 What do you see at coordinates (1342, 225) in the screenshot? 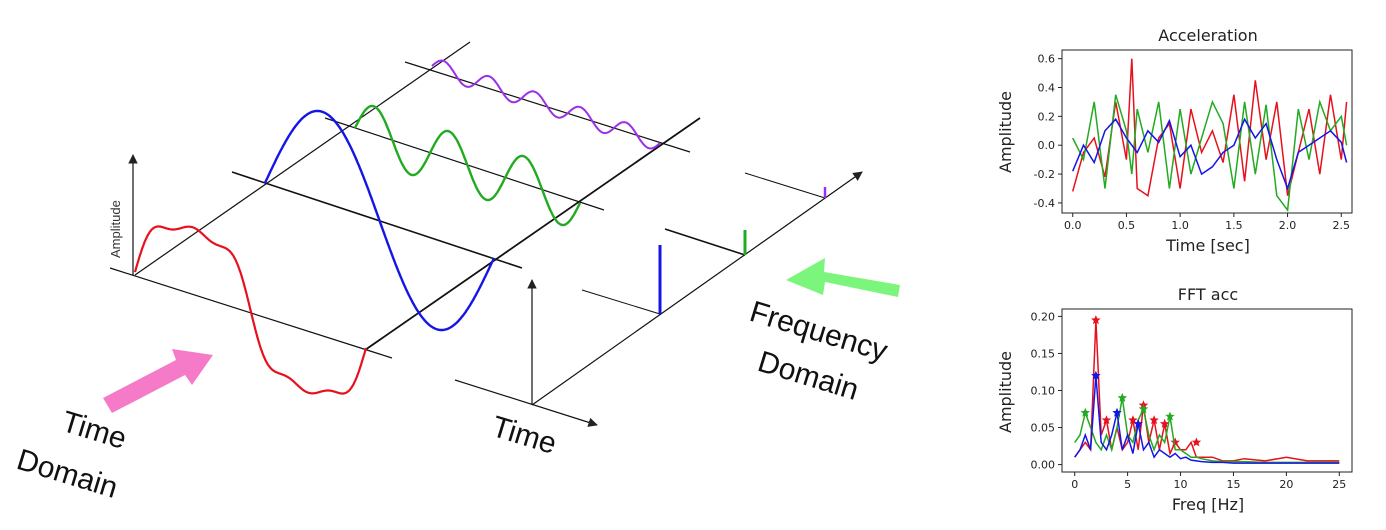
I see `x-tick-label: 2.5` at bounding box center [1342, 225].